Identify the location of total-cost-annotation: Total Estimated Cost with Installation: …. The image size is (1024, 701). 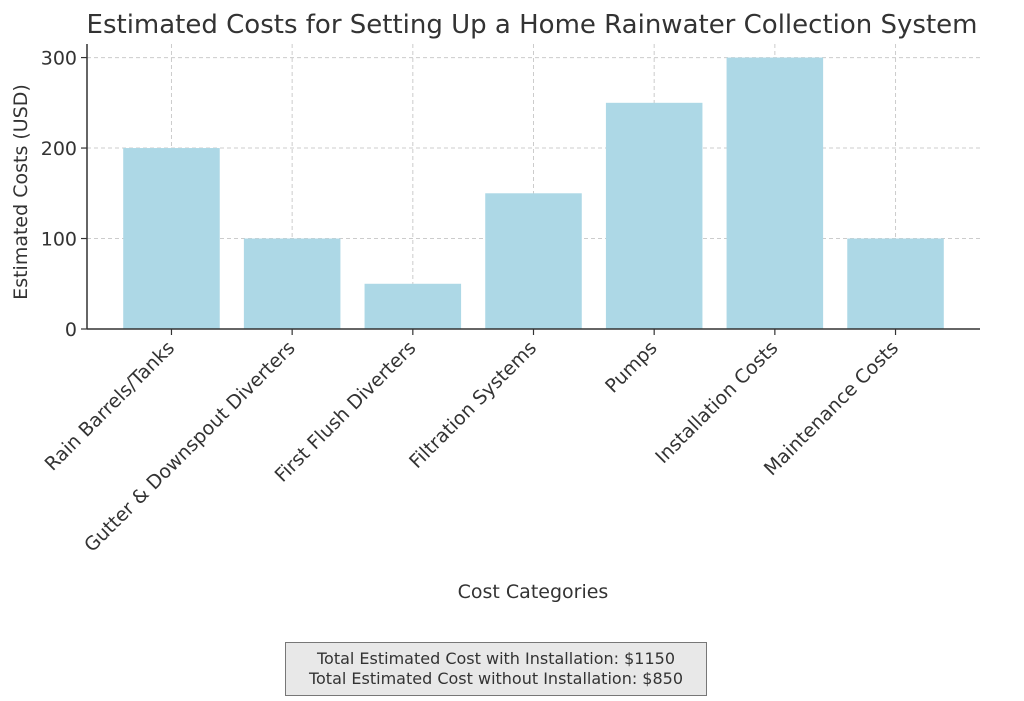
(496, 669).